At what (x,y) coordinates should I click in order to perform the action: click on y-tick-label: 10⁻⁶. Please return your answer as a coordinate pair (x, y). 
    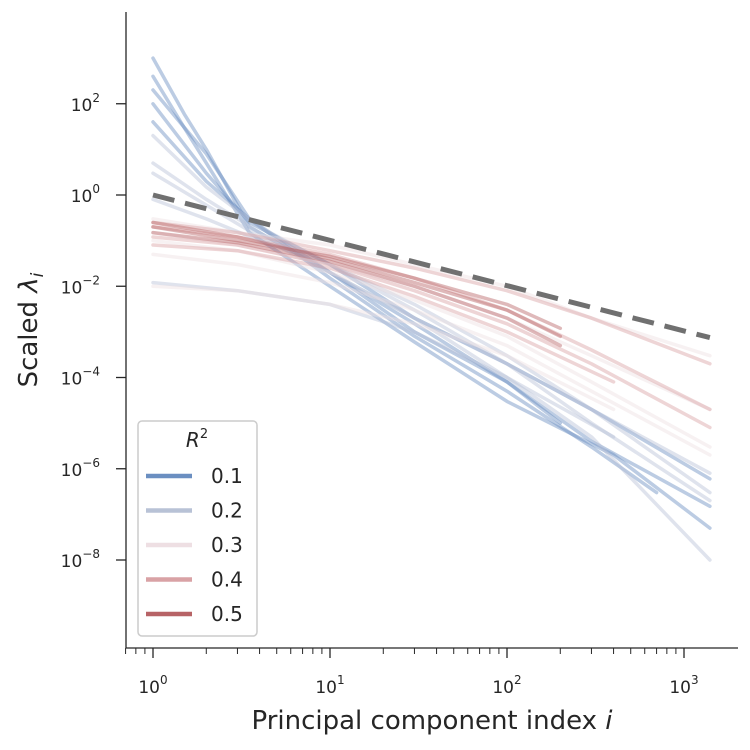
    Looking at the image, I should click on (80, 468).